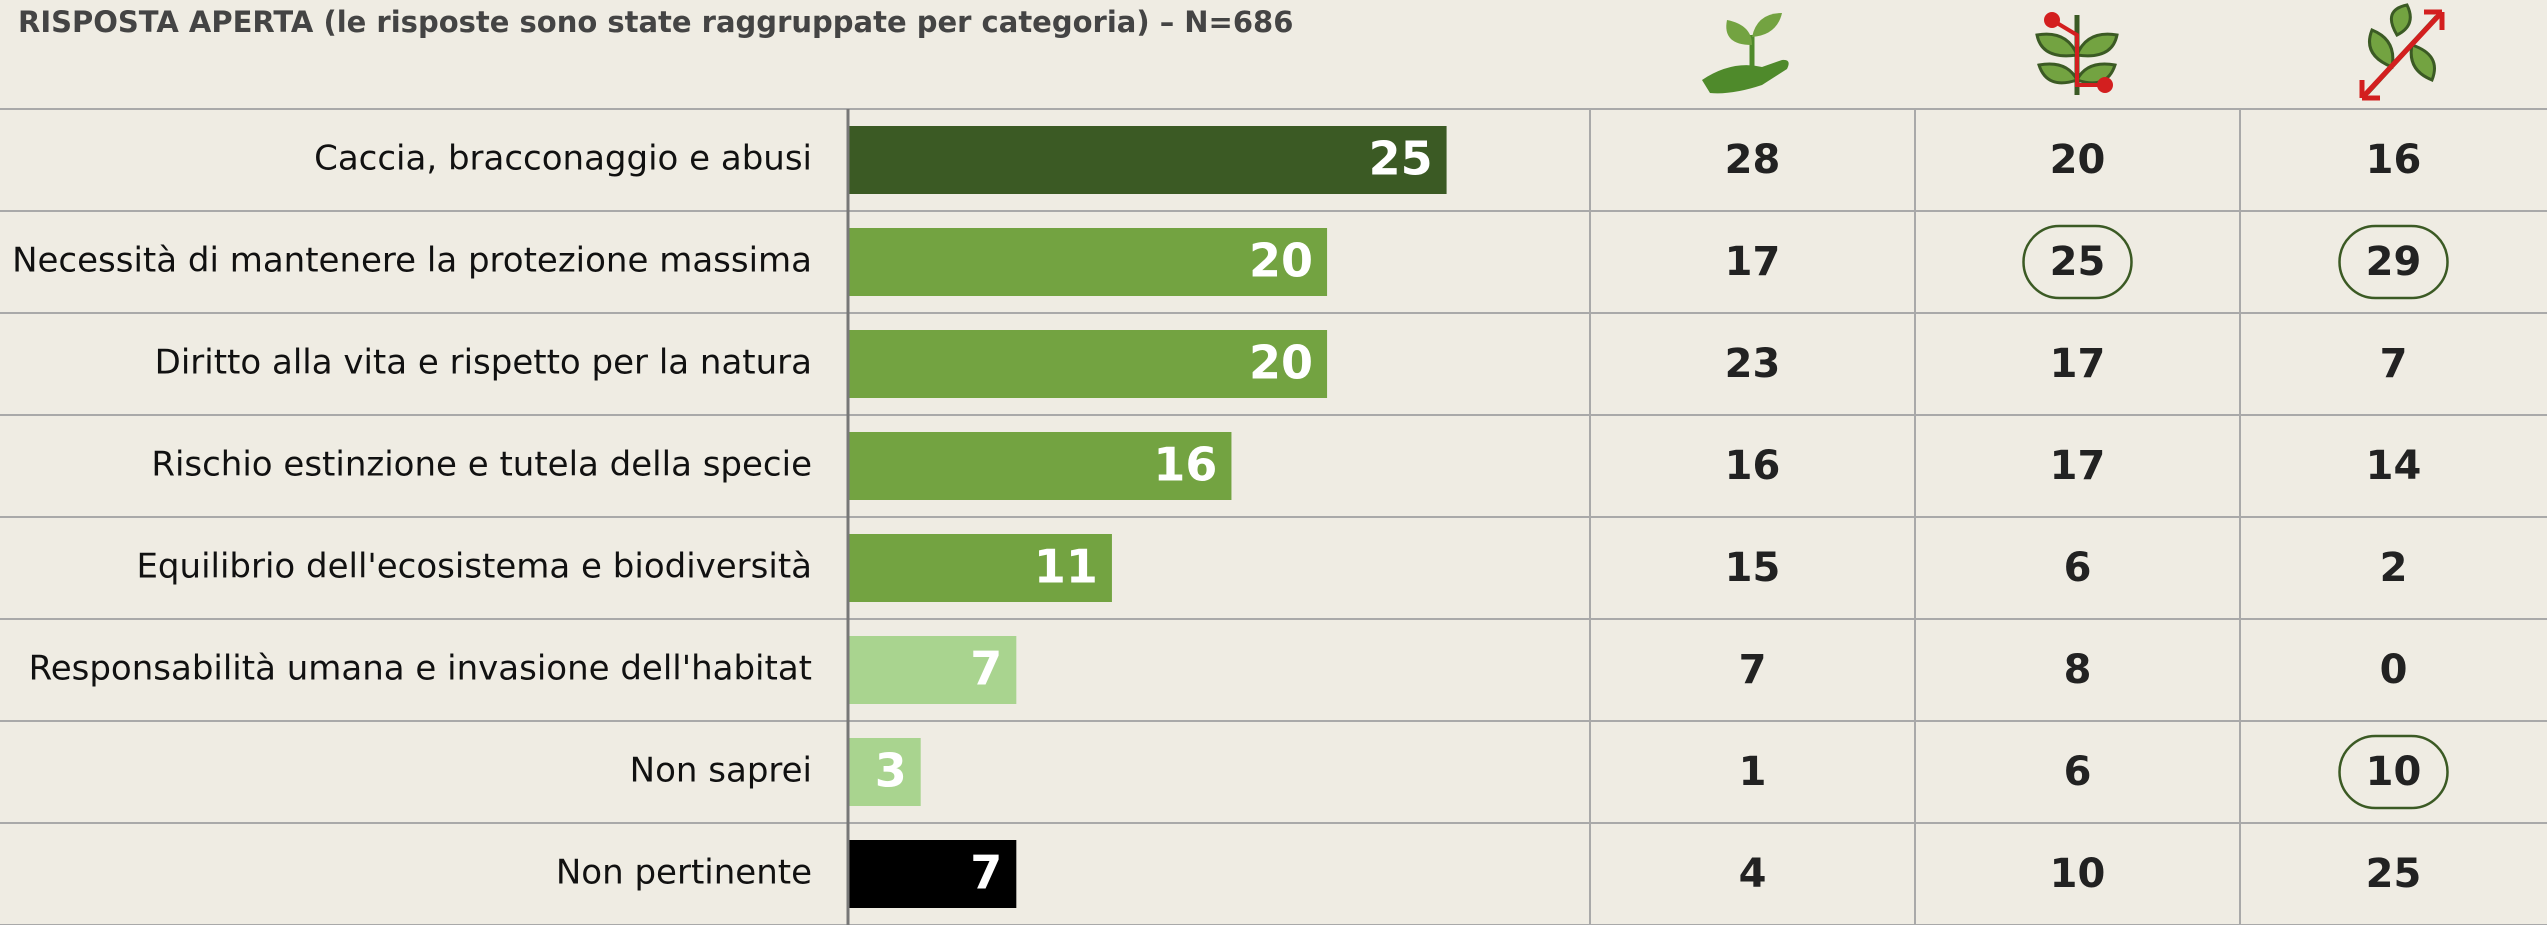 The image size is (2547, 925). What do you see at coordinates (1753, 568) in the screenshot?
I see `table-value: 15` at bounding box center [1753, 568].